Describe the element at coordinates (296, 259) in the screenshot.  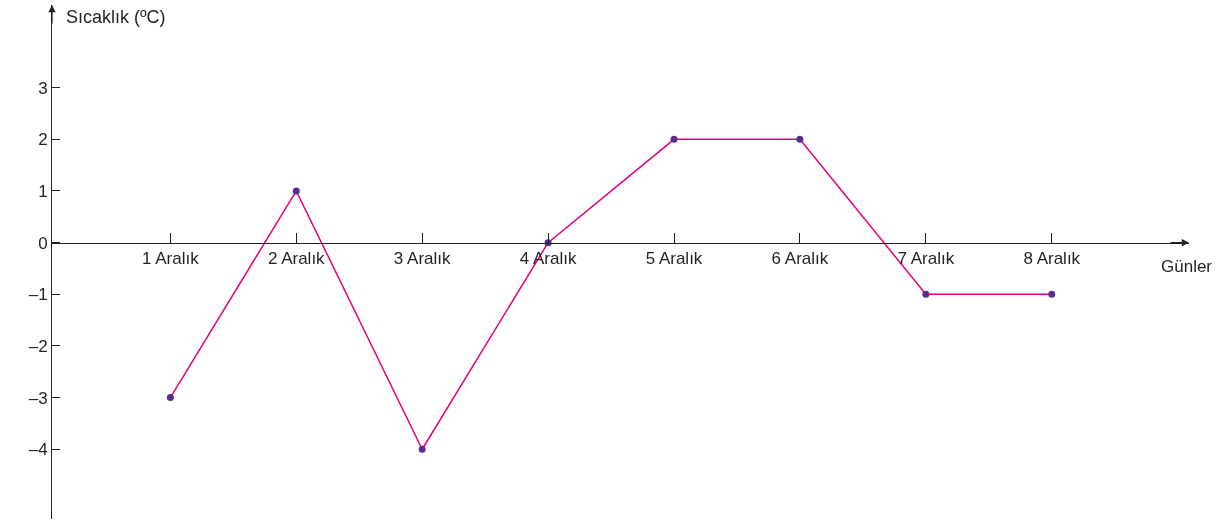
I see `x-tick-label: 2 Aralık` at that location.